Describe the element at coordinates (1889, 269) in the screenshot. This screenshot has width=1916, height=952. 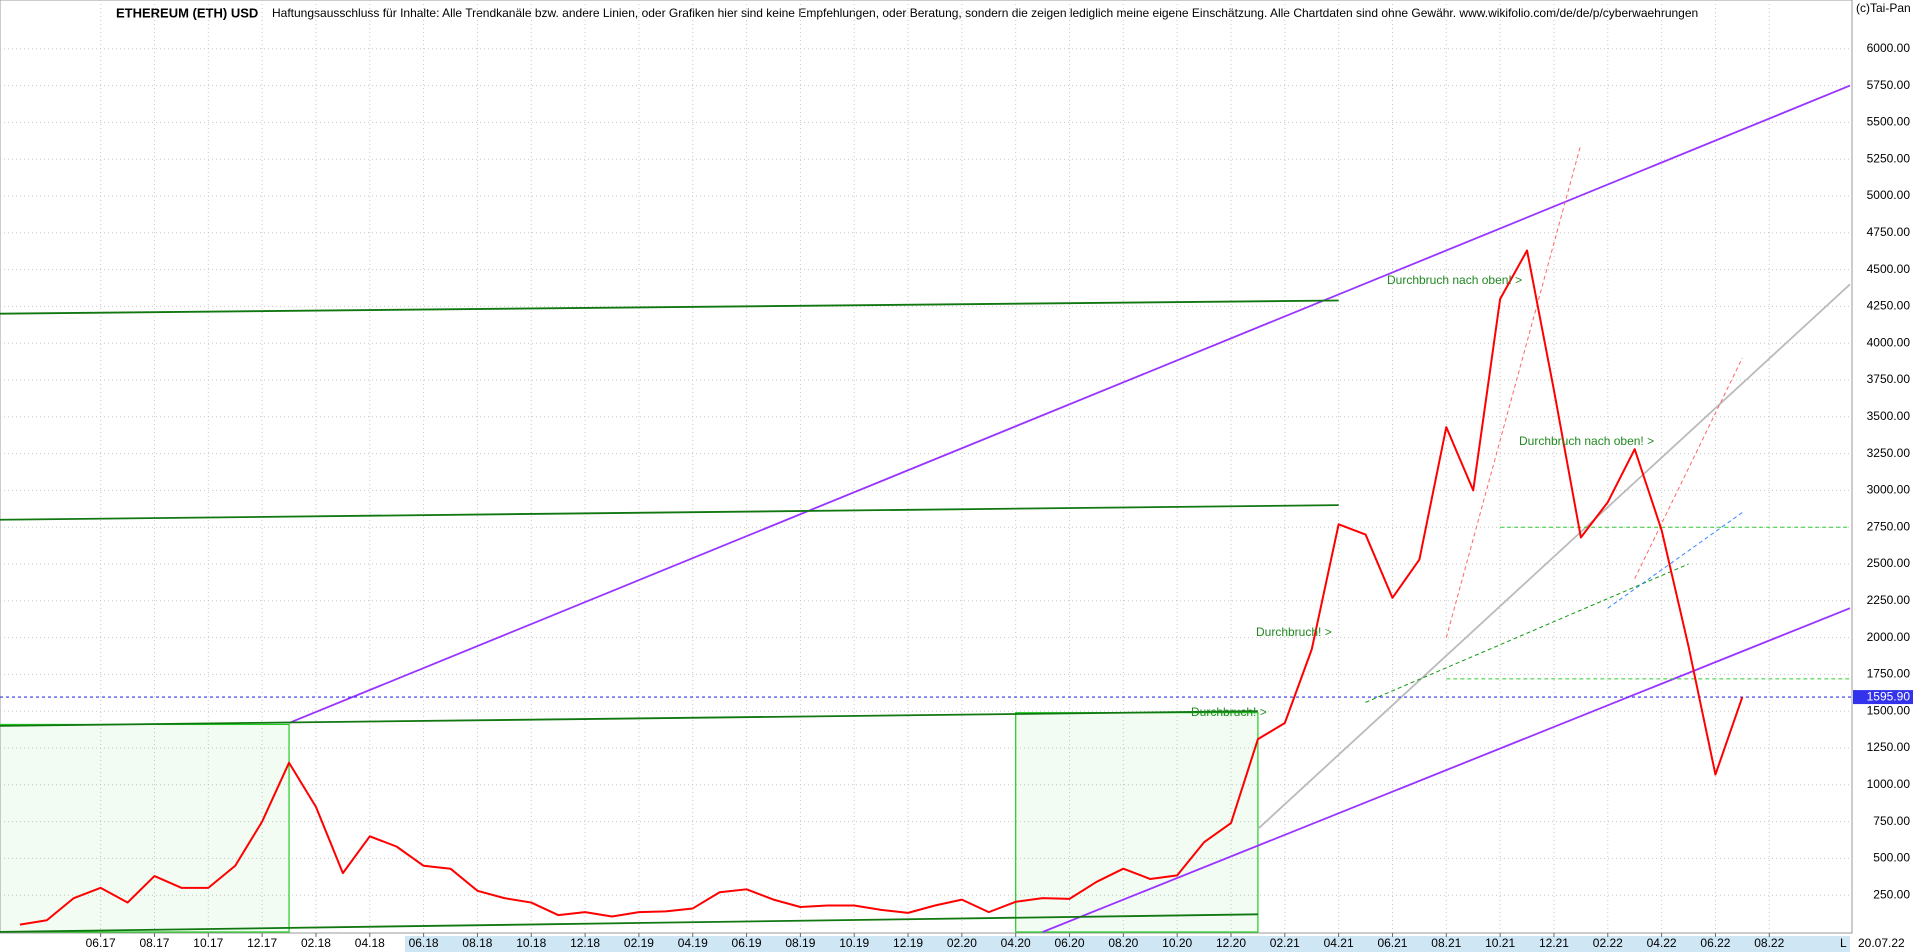
I see `y-tick-label: 4500.00` at that location.